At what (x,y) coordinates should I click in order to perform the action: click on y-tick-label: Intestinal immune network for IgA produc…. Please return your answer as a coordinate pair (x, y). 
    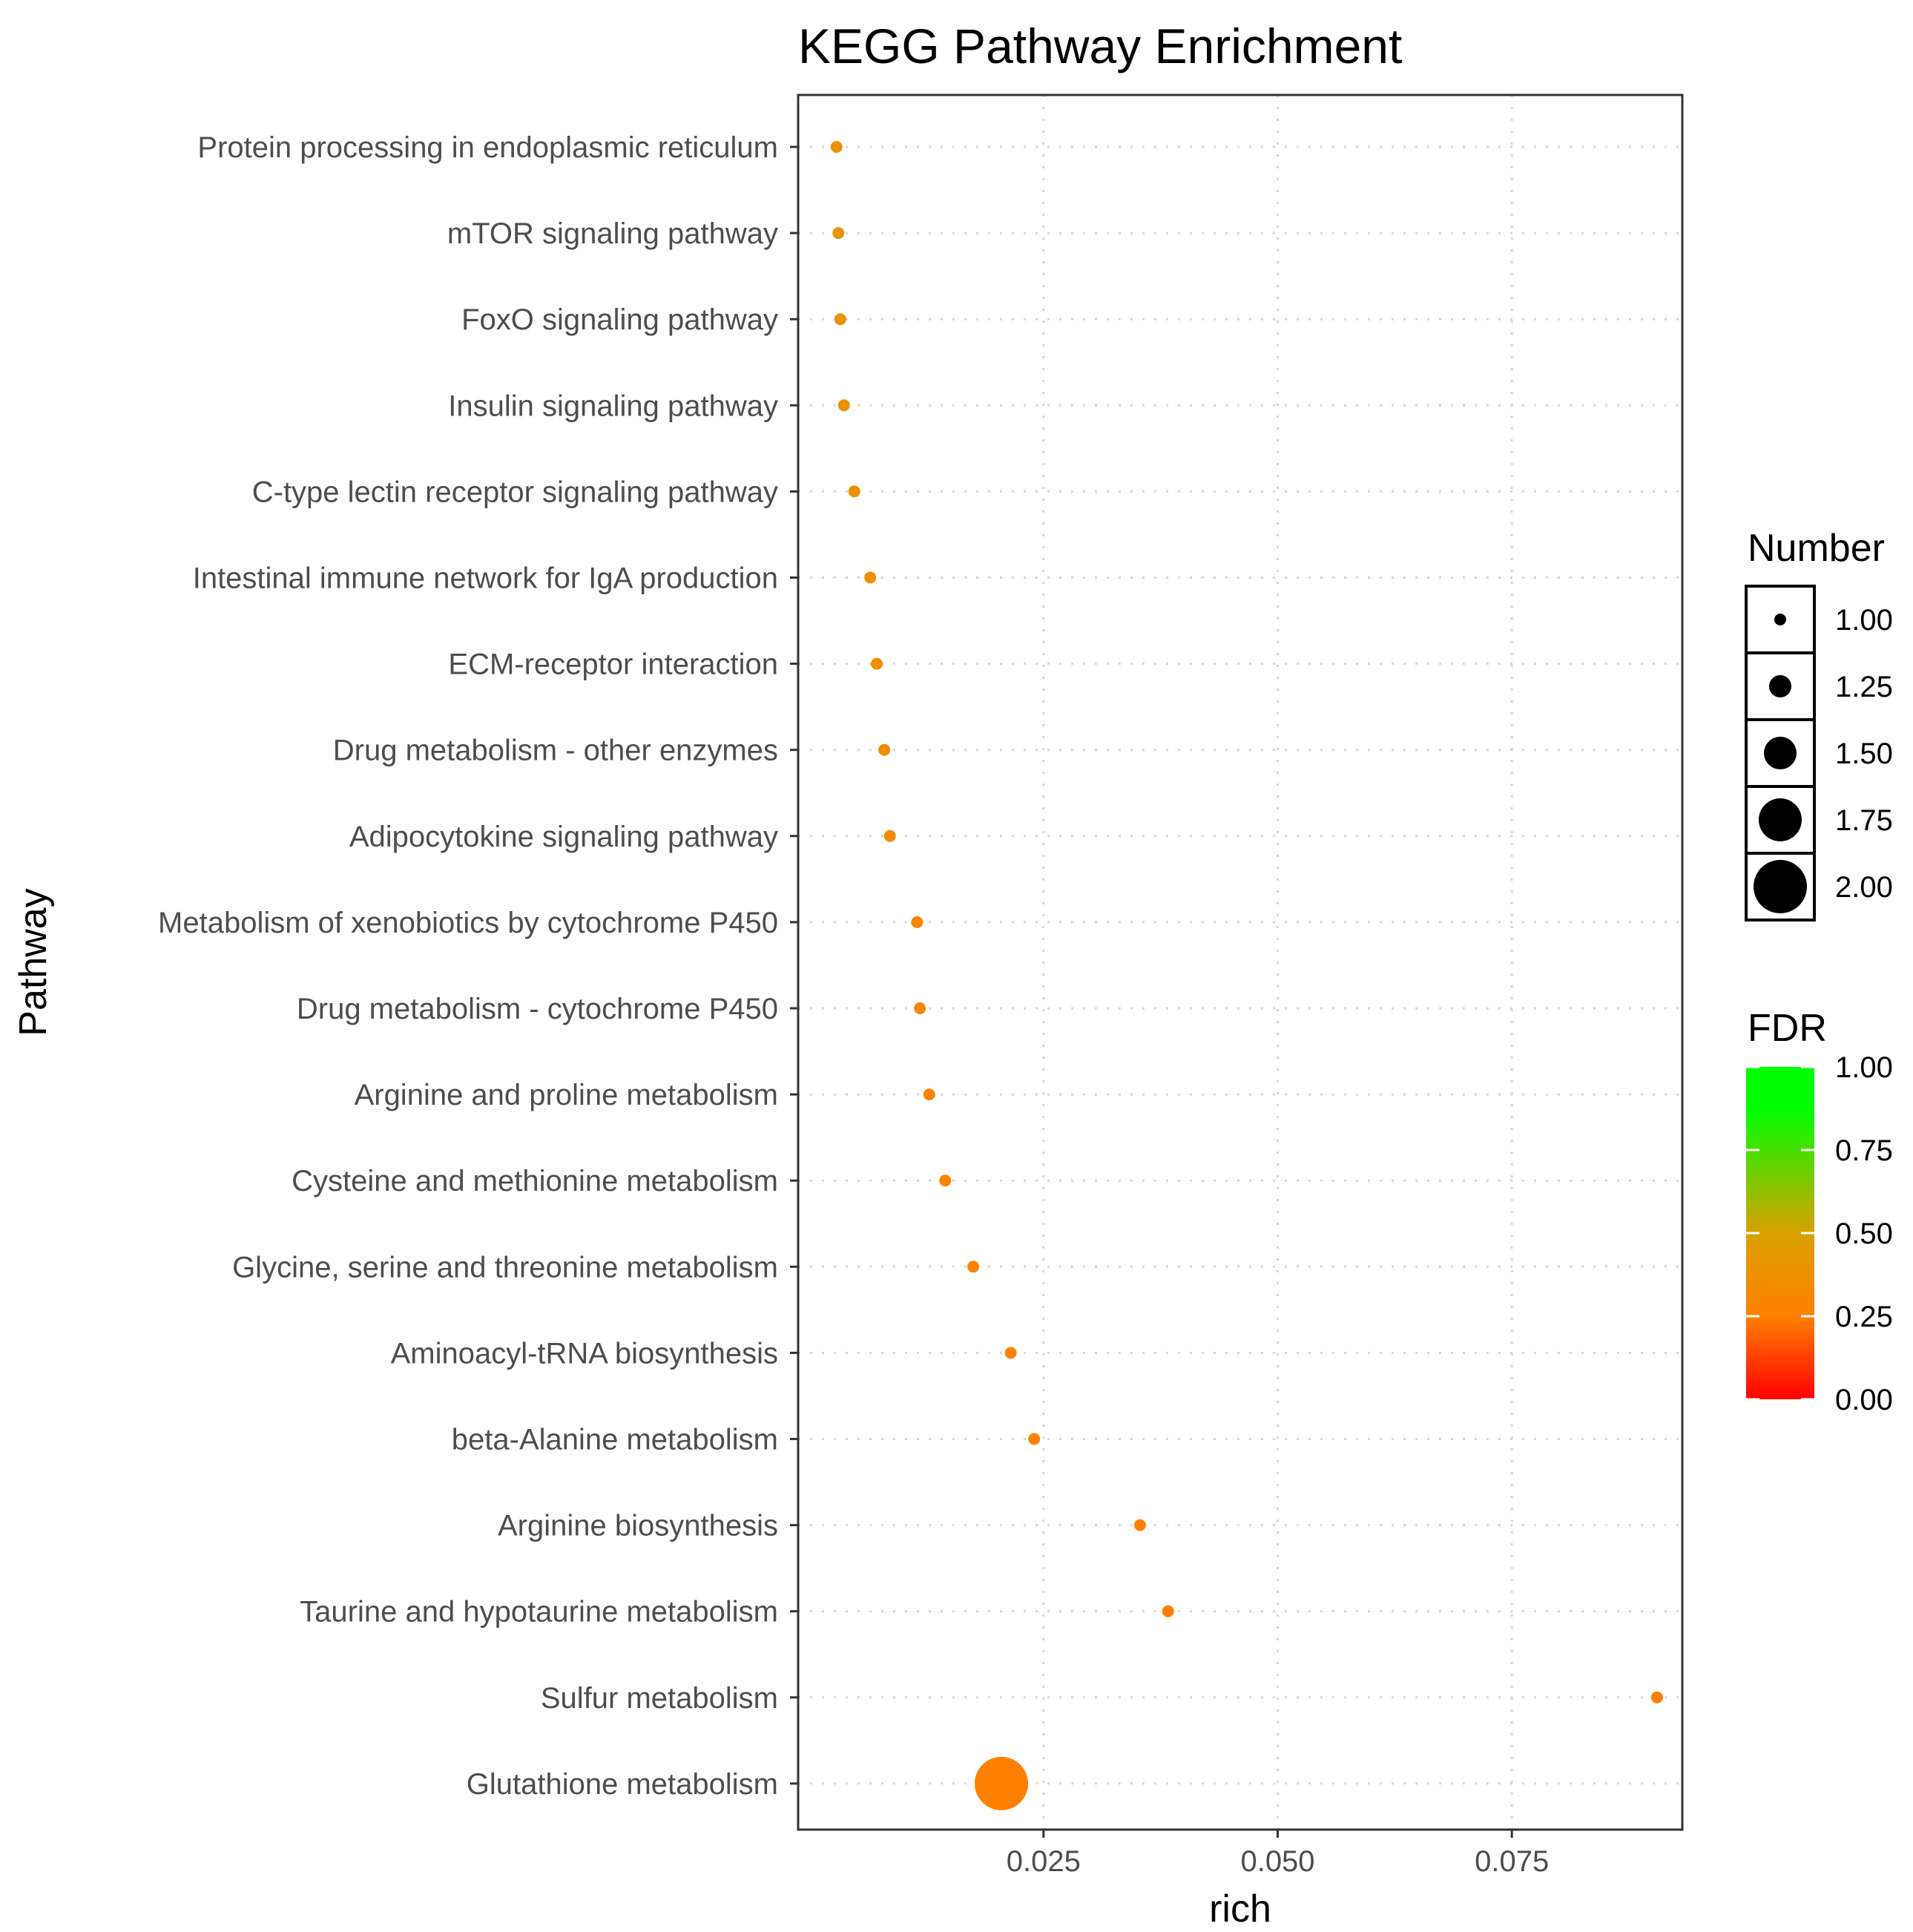
    Looking at the image, I should click on (486, 578).